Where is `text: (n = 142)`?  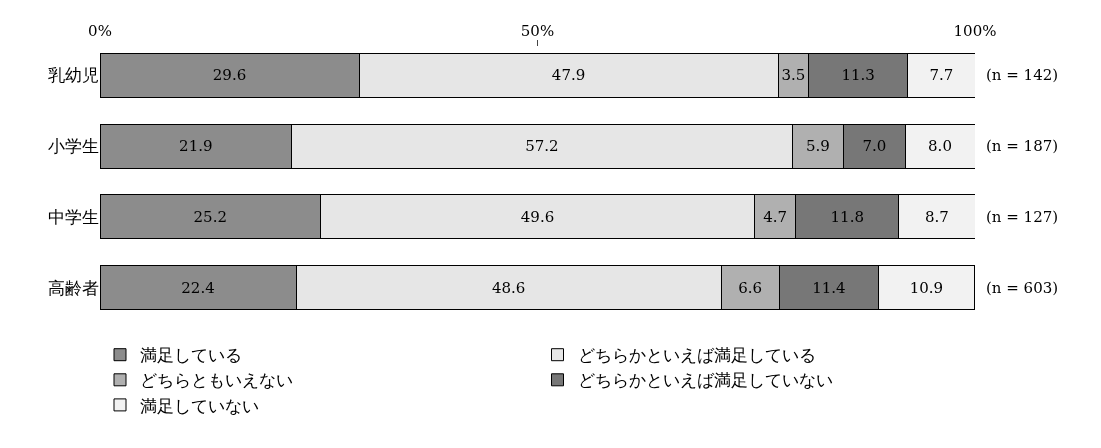 text: (n = 142) is located at coordinates (1022, 75).